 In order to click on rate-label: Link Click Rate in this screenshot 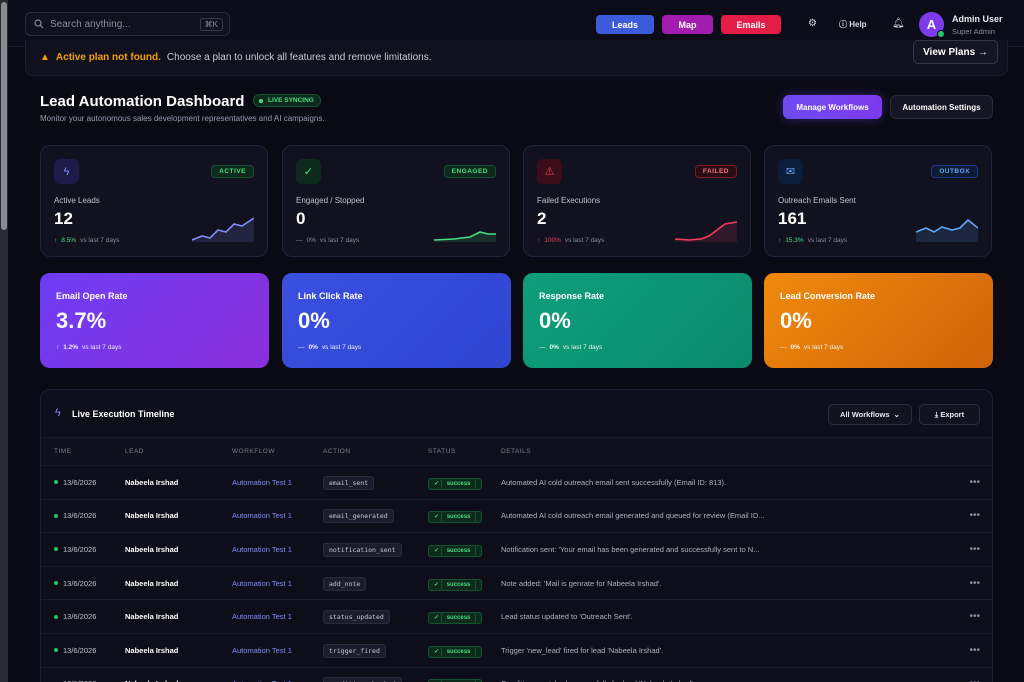, I will do `click(330, 296)`.